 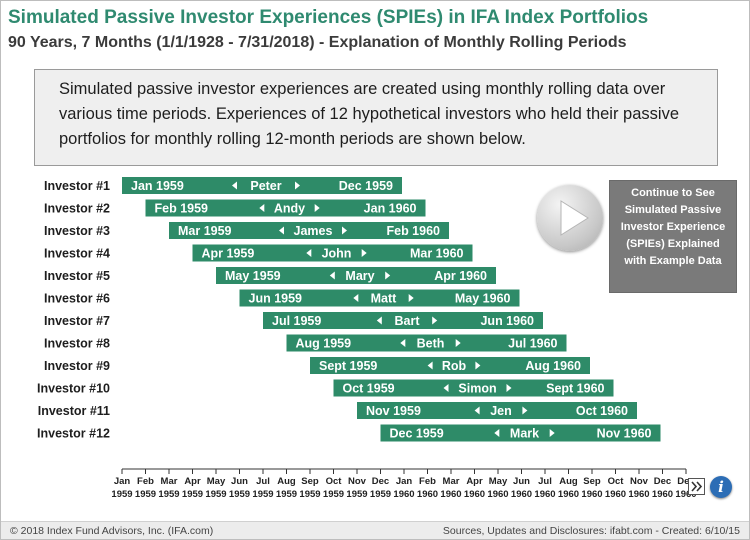 What do you see at coordinates (477, 389) in the screenshot?
I see `investor-name: Simon` at bounding box center [477, 389].